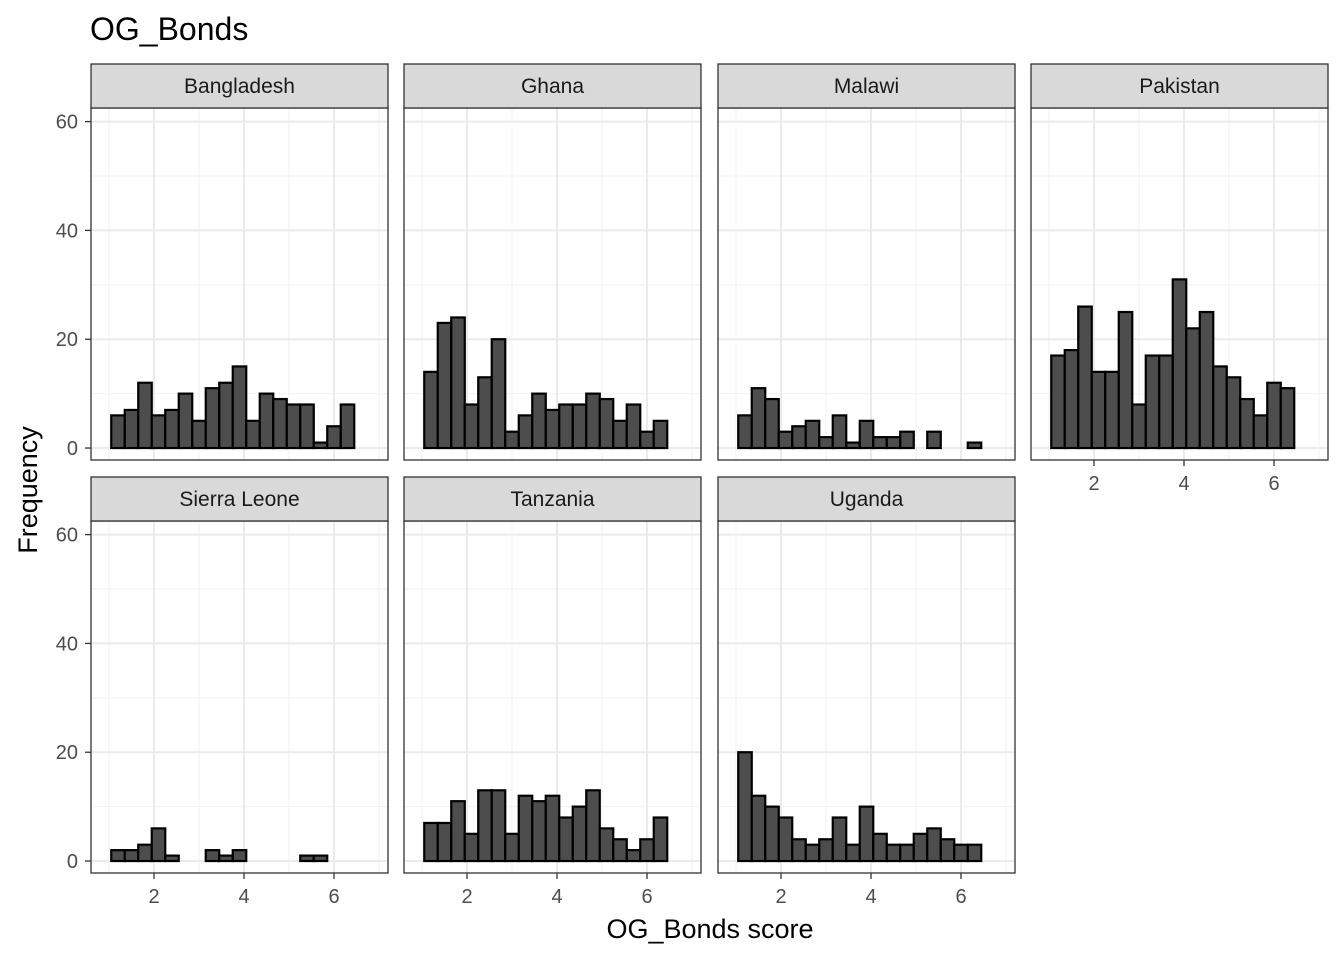  What do you see at coordinates (28, 490) in the screenshot?
I see `y-axis-title: Frequency` at bounding box center [28, 490].